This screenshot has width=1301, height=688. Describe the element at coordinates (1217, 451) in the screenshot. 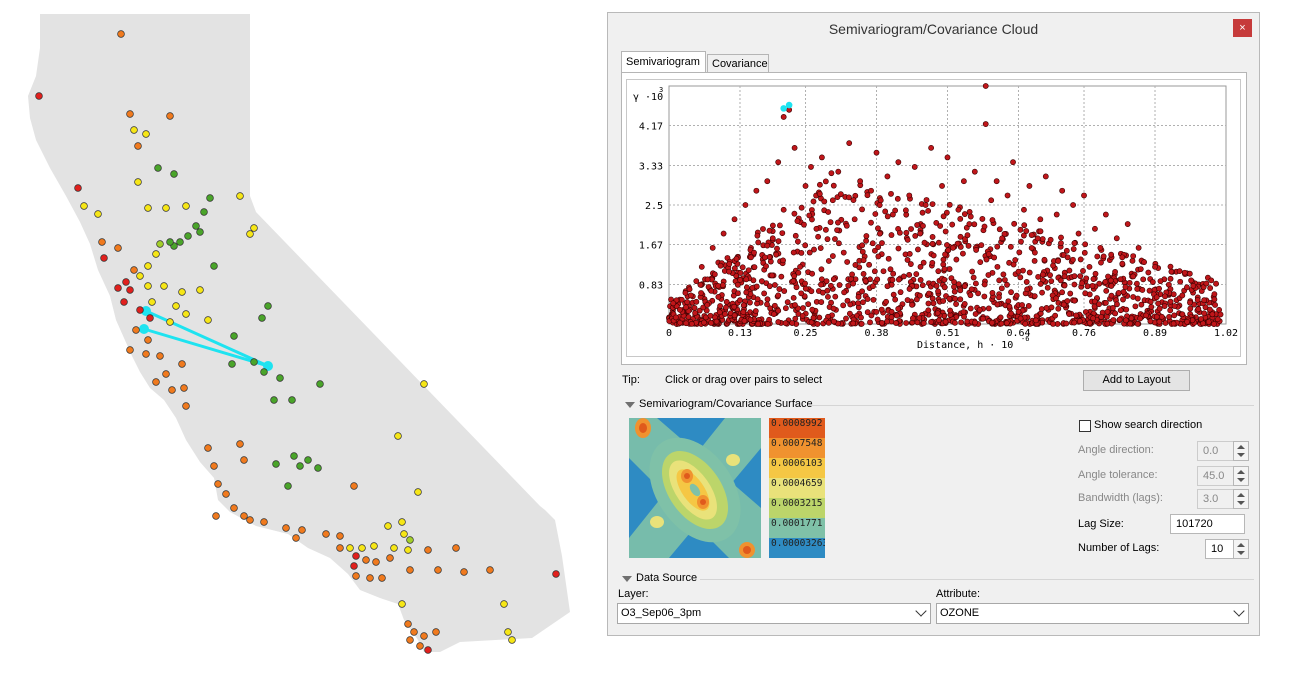

I see `angle-direction-input: 0.0` at that location.